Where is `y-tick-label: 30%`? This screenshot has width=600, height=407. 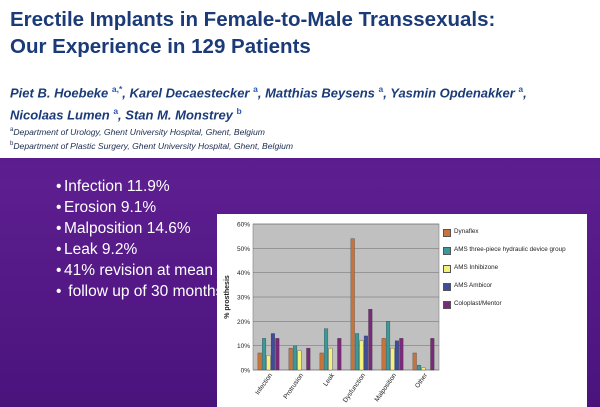
y-tick-label: 30% is located at coordinates (243, 298).